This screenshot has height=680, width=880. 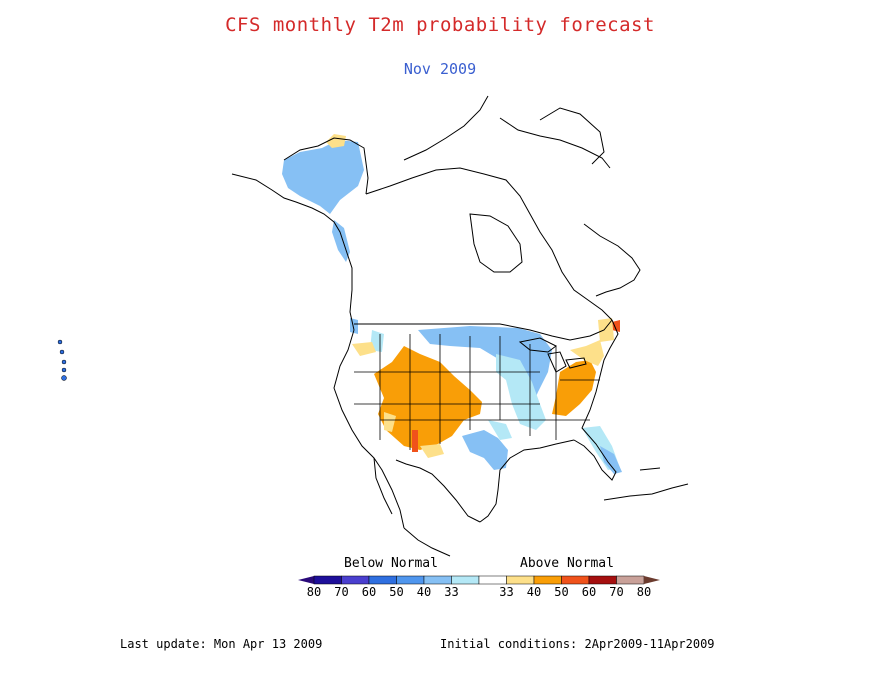 I want to click on hawaii, so click(x=62, y=360).